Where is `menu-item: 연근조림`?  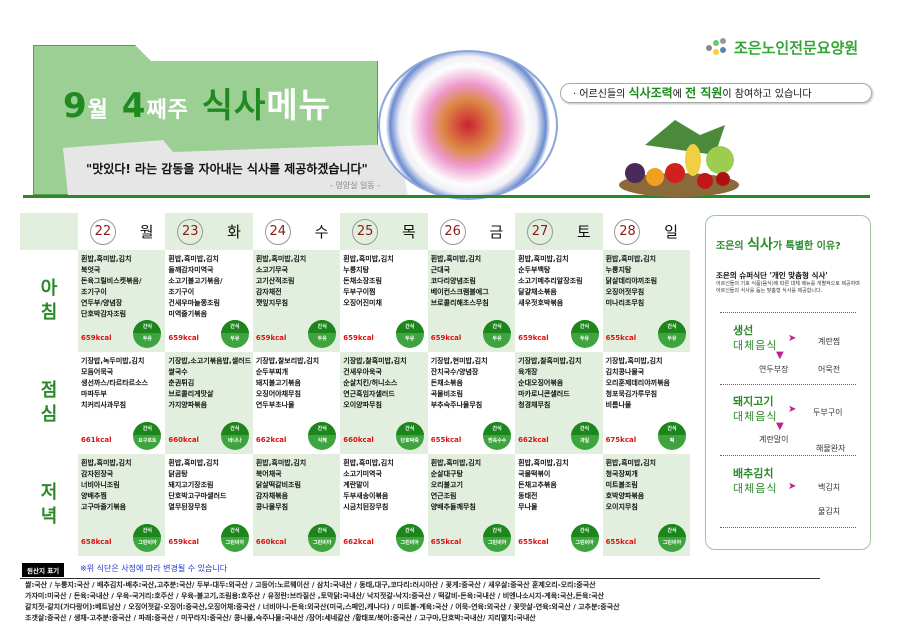 menu-item: 연근조림 is located at coordinates (443, 496).